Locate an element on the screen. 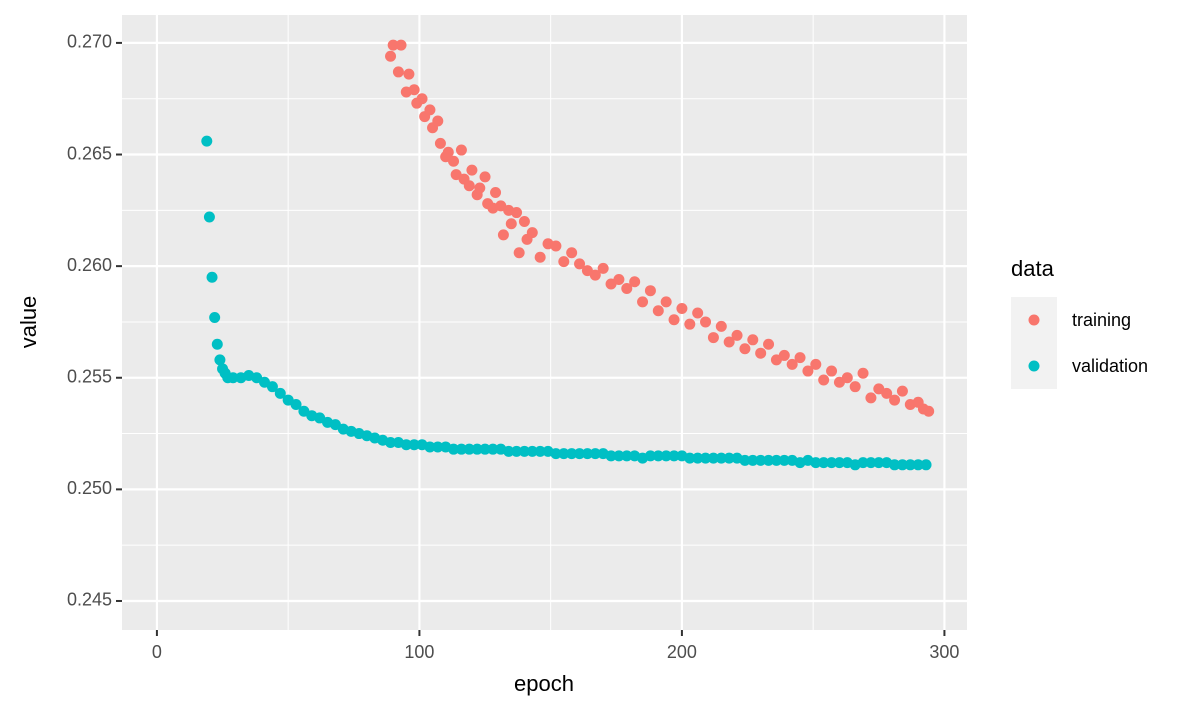  y-axis-title: value is located at coordinates (28, 322).